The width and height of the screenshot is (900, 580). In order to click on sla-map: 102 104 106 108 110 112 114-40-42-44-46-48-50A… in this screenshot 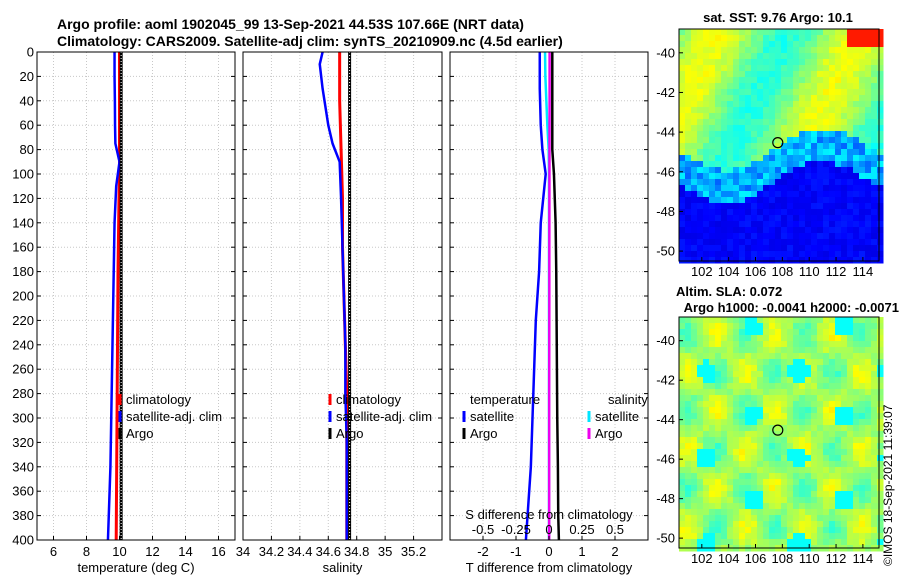, I will do `click(777, 425)`.